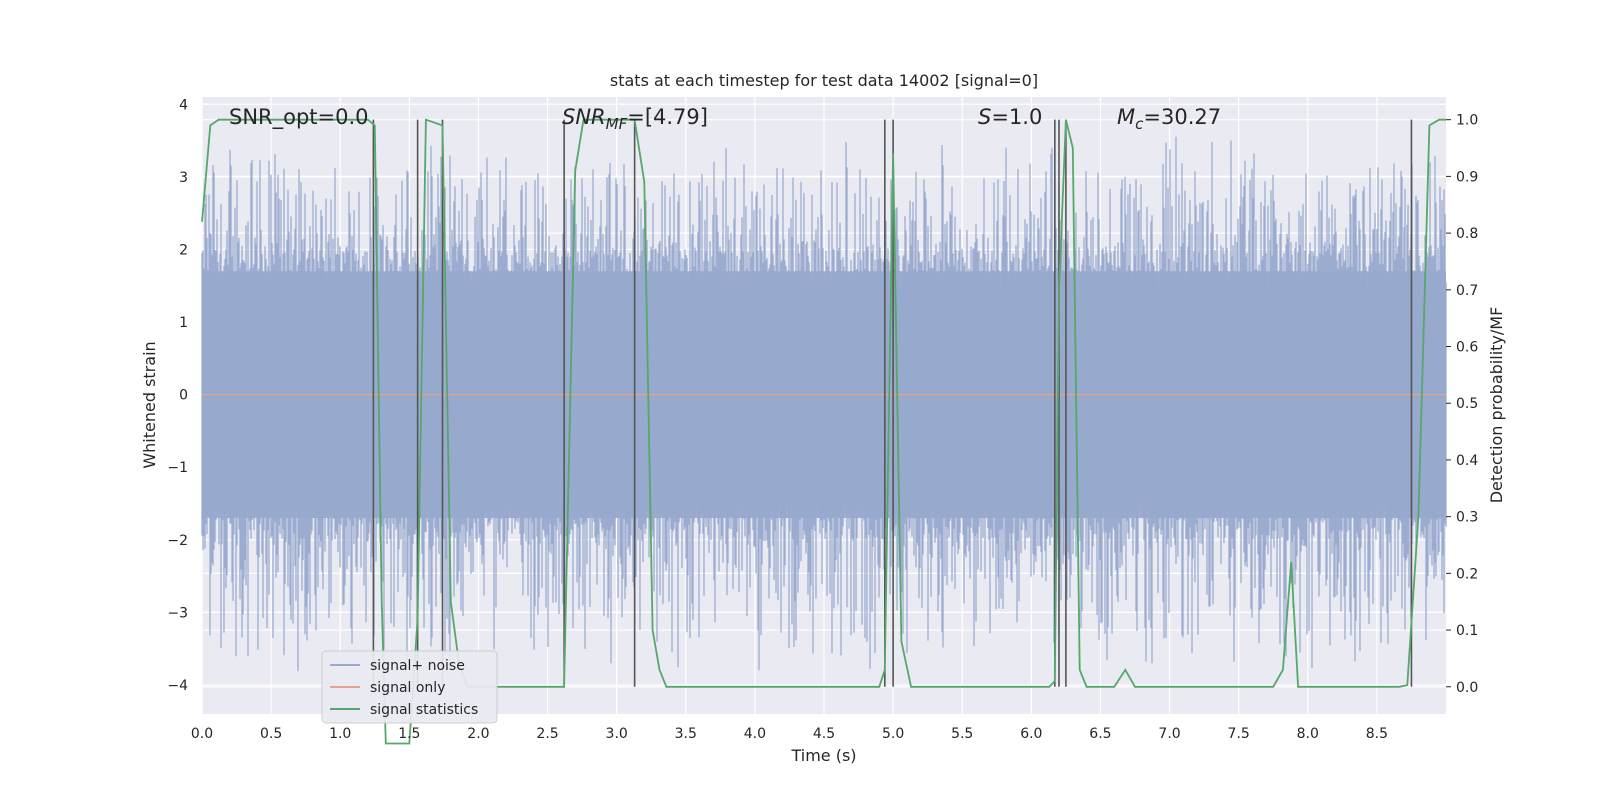  What do you see at coordinates (686, 734) in the screenshot?
I see `x-tick-label: 3.5` at bounding box center [686, 734].